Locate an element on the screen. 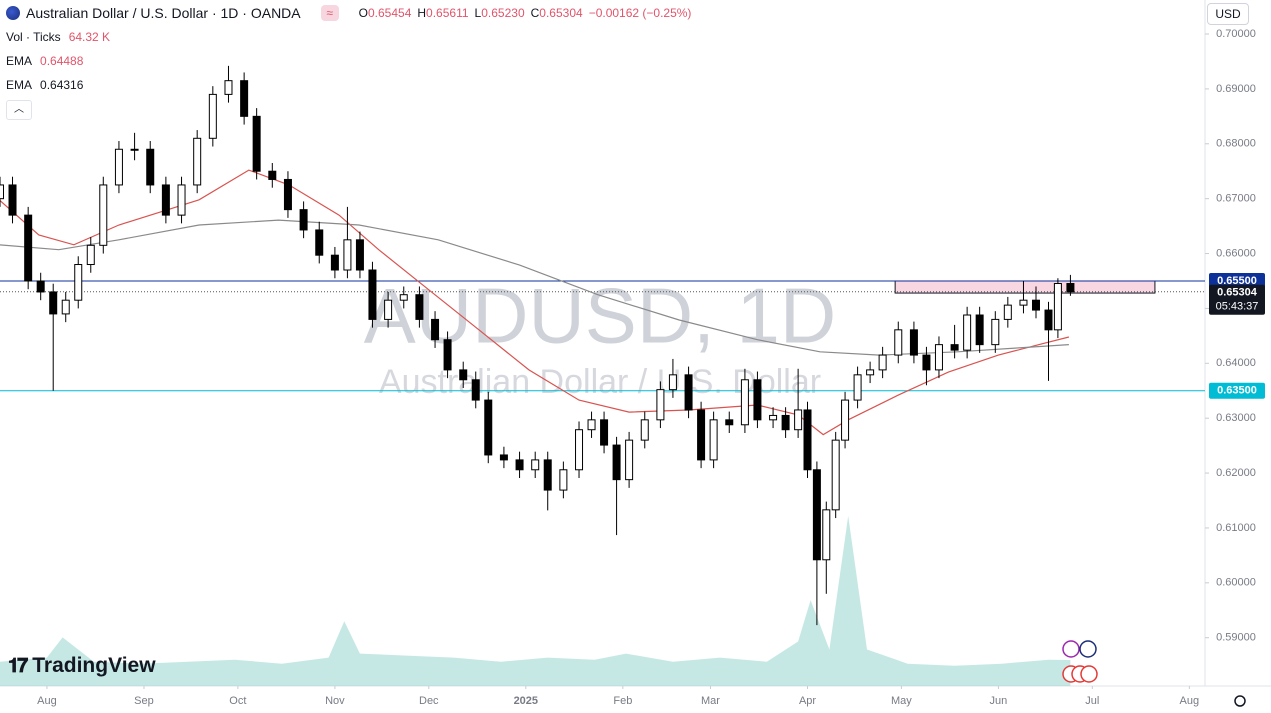 This screenshot has height=713, width=1271. ohlc-key: H is located at coordinates (422, 13).